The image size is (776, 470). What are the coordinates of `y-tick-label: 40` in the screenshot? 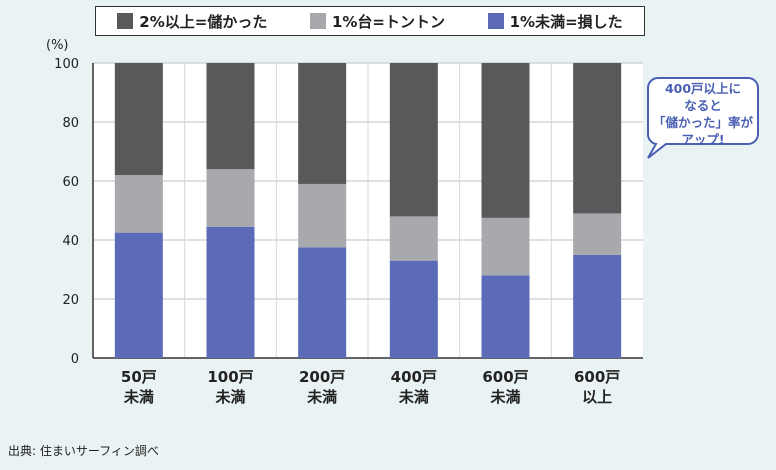 It's located at (70, 241).